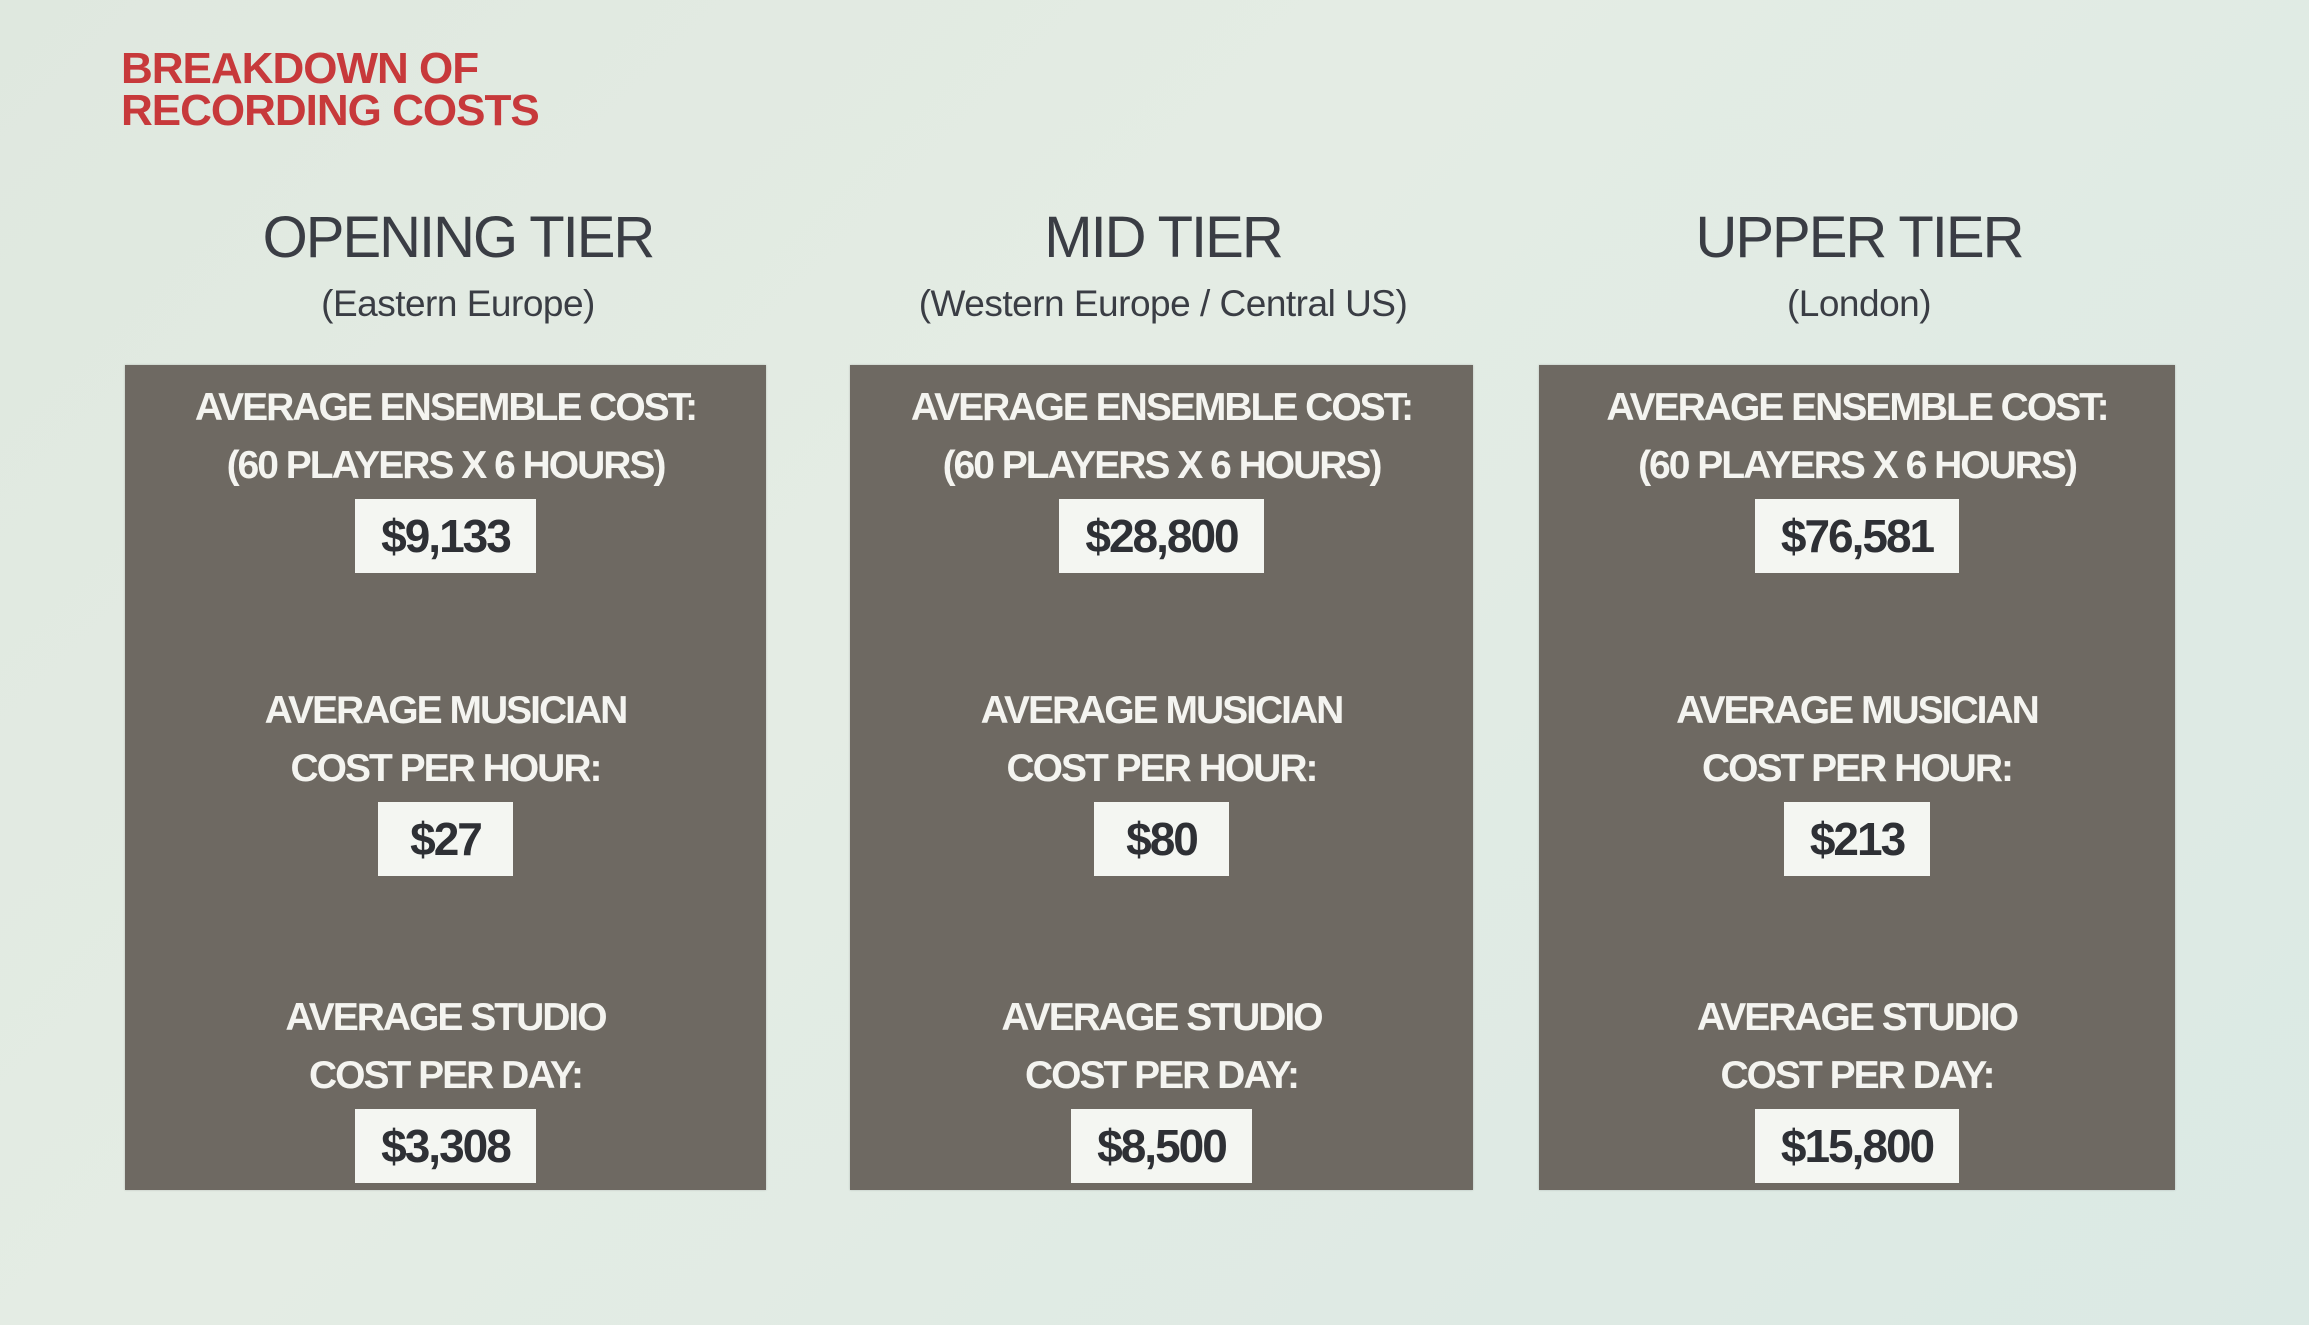  What do you see at coordinates (1161, 839) in the screenshot?
I see `musician-cost-value: $80` at bounding box center [1161, 839].